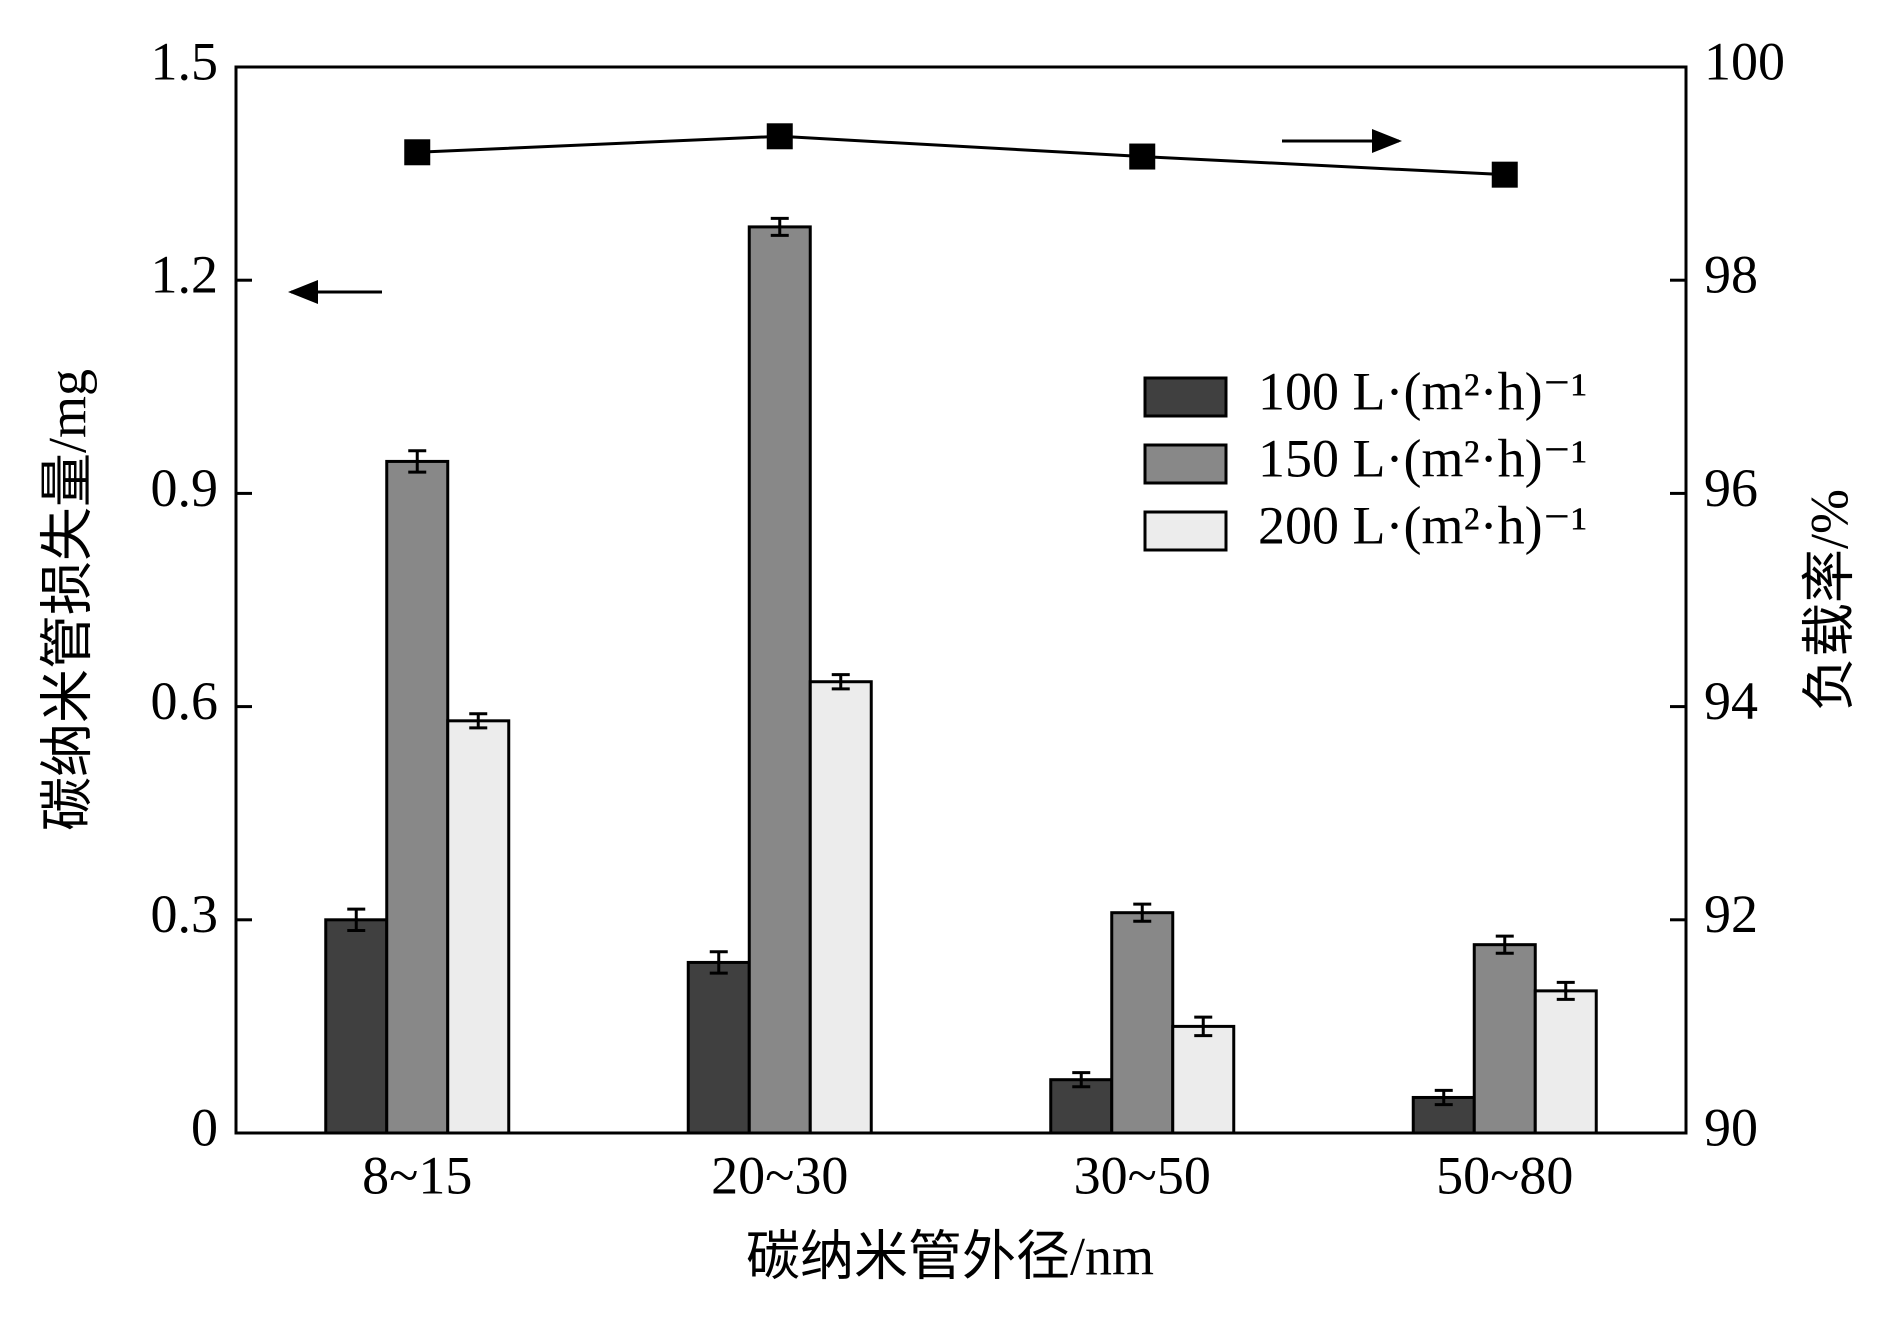  What do you see at coordinates (1422, 525) in the screenshot?
I see `legend-label: 200 L·(m²·h)⁻¹` at bounding box center [1422, 525].